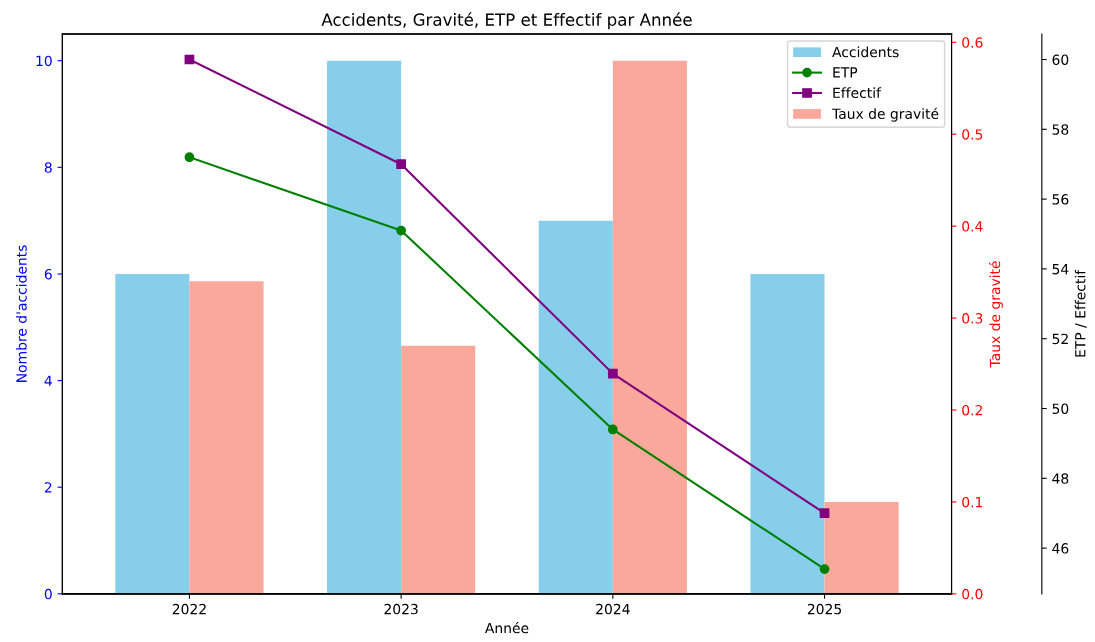 This screenshot has height=642, width=1095. I want to click on legend-label: Taux de gravité, so click(885, 114).